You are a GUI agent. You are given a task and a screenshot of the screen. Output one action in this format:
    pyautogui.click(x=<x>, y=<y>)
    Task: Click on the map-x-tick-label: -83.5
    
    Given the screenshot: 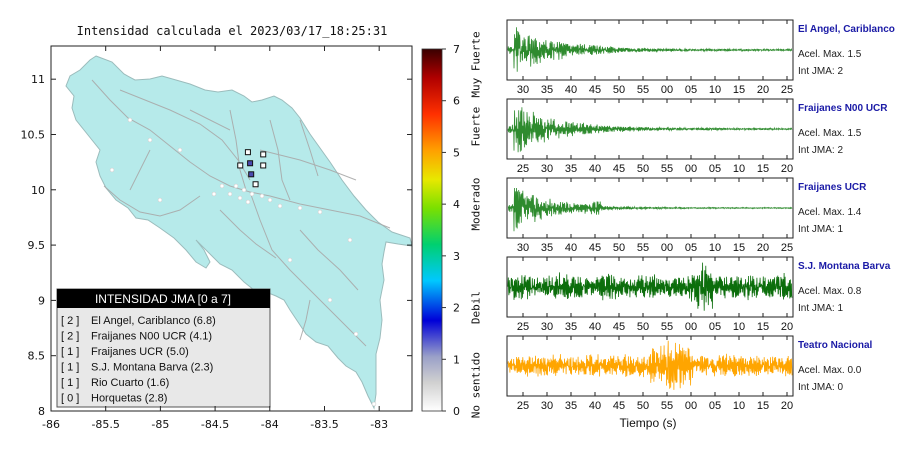 What is the action you would take?
    pyautogui.click(x=324, y=424)
    